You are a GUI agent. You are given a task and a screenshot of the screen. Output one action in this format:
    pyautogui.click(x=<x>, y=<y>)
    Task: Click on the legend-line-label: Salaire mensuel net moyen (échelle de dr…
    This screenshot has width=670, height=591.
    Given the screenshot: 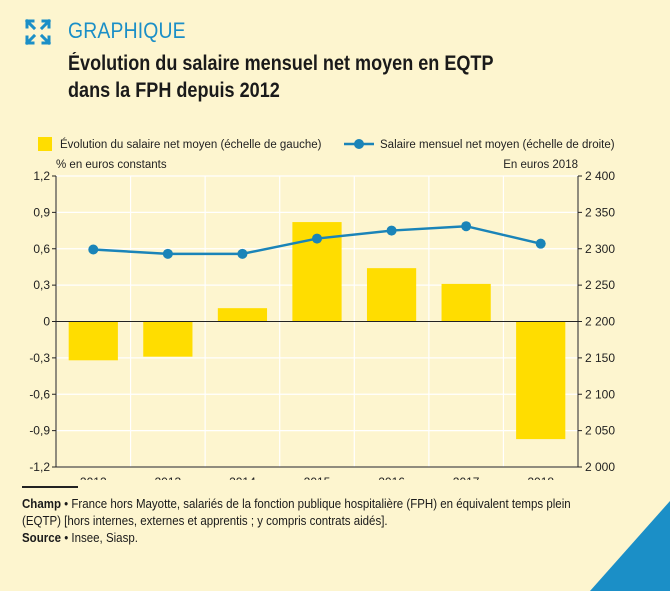 What is the action you would take?
    pyautogui.click(x=497, y=145)
    